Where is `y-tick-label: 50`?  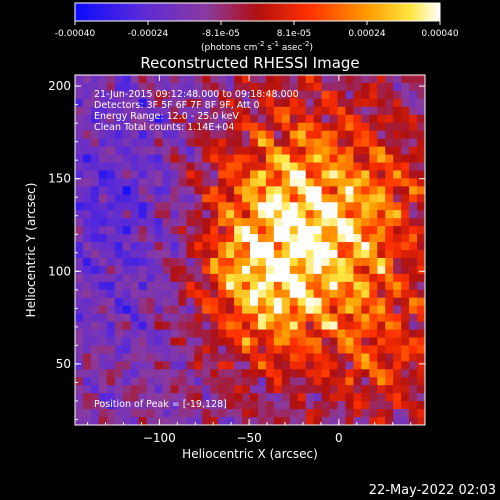
y-tick-label: 50 is located at coordinates (63, 364).